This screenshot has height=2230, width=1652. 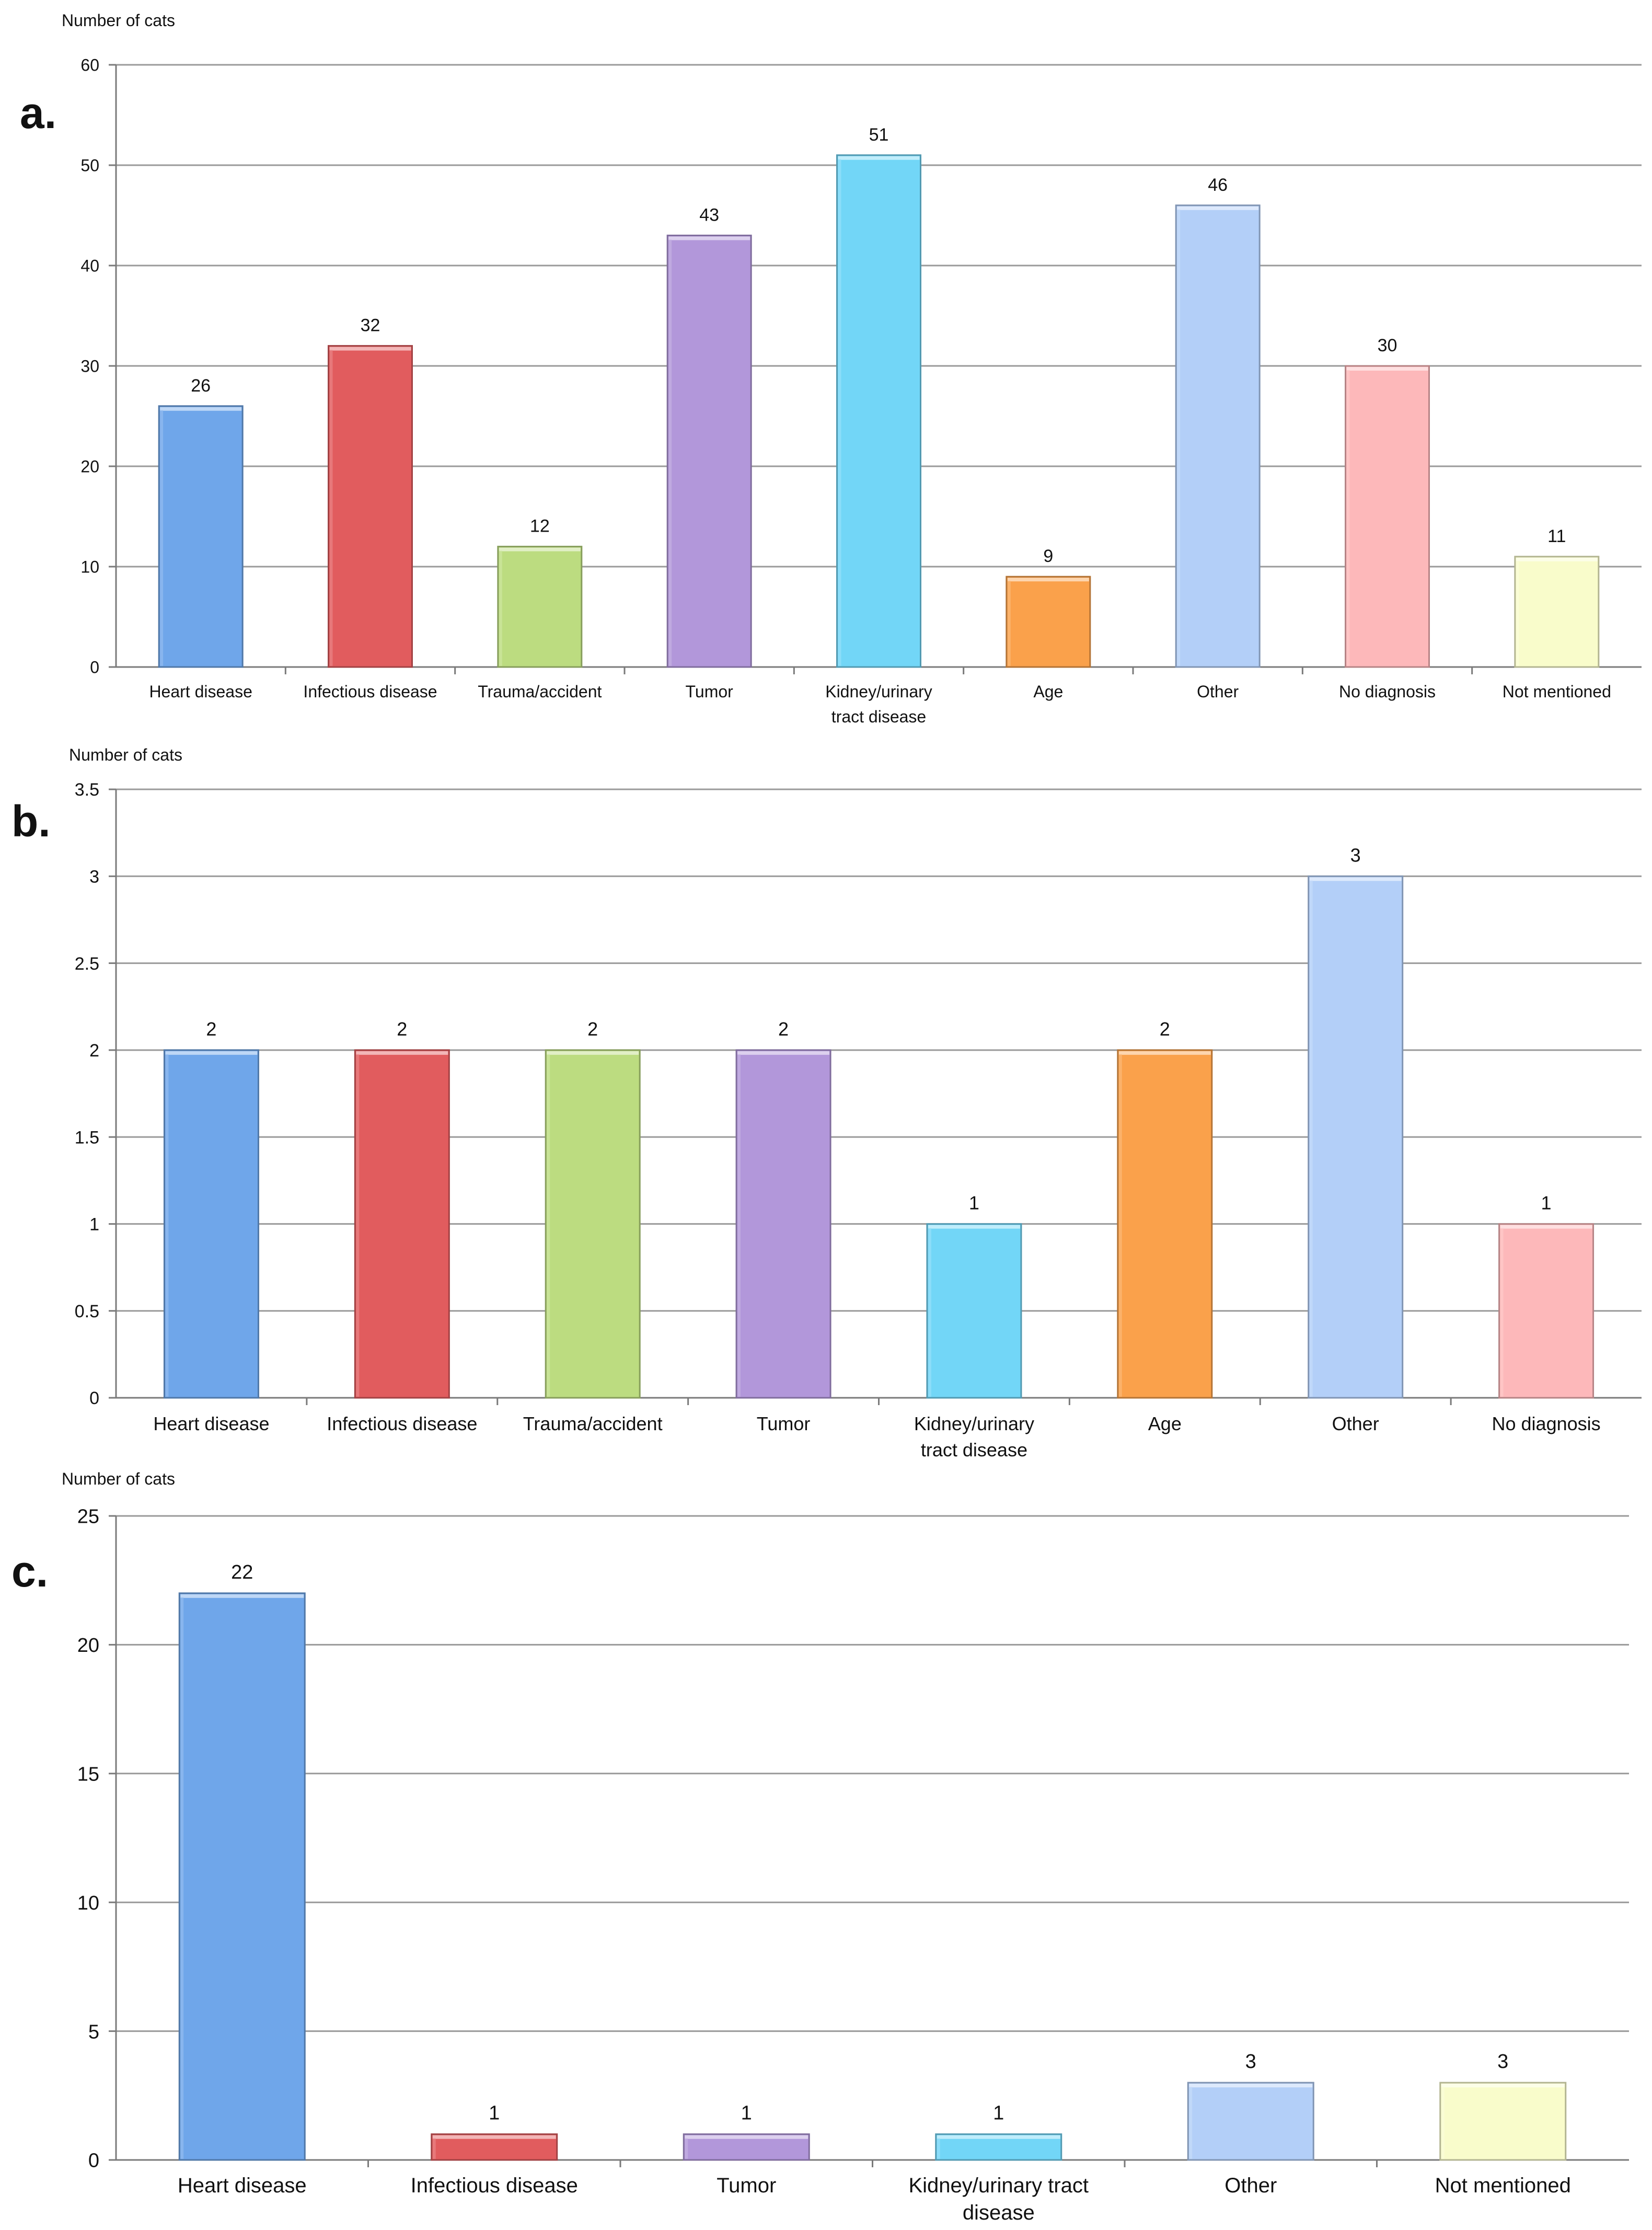 What do you see at coordinates (94, 1225) in the screenshot?
I see `y-tick-label: 1` at bounding box center [94, 1225].